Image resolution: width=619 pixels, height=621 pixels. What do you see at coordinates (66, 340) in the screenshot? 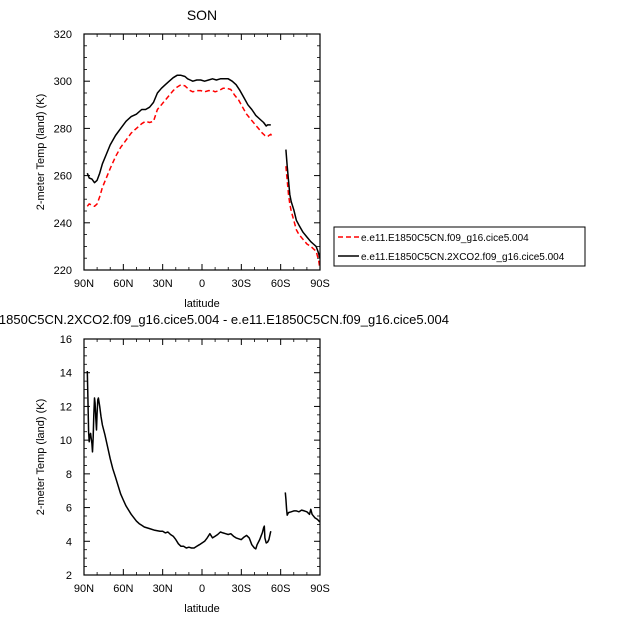
I see `bottom-y-tick-label: 16` at bounding box center [66, 340].